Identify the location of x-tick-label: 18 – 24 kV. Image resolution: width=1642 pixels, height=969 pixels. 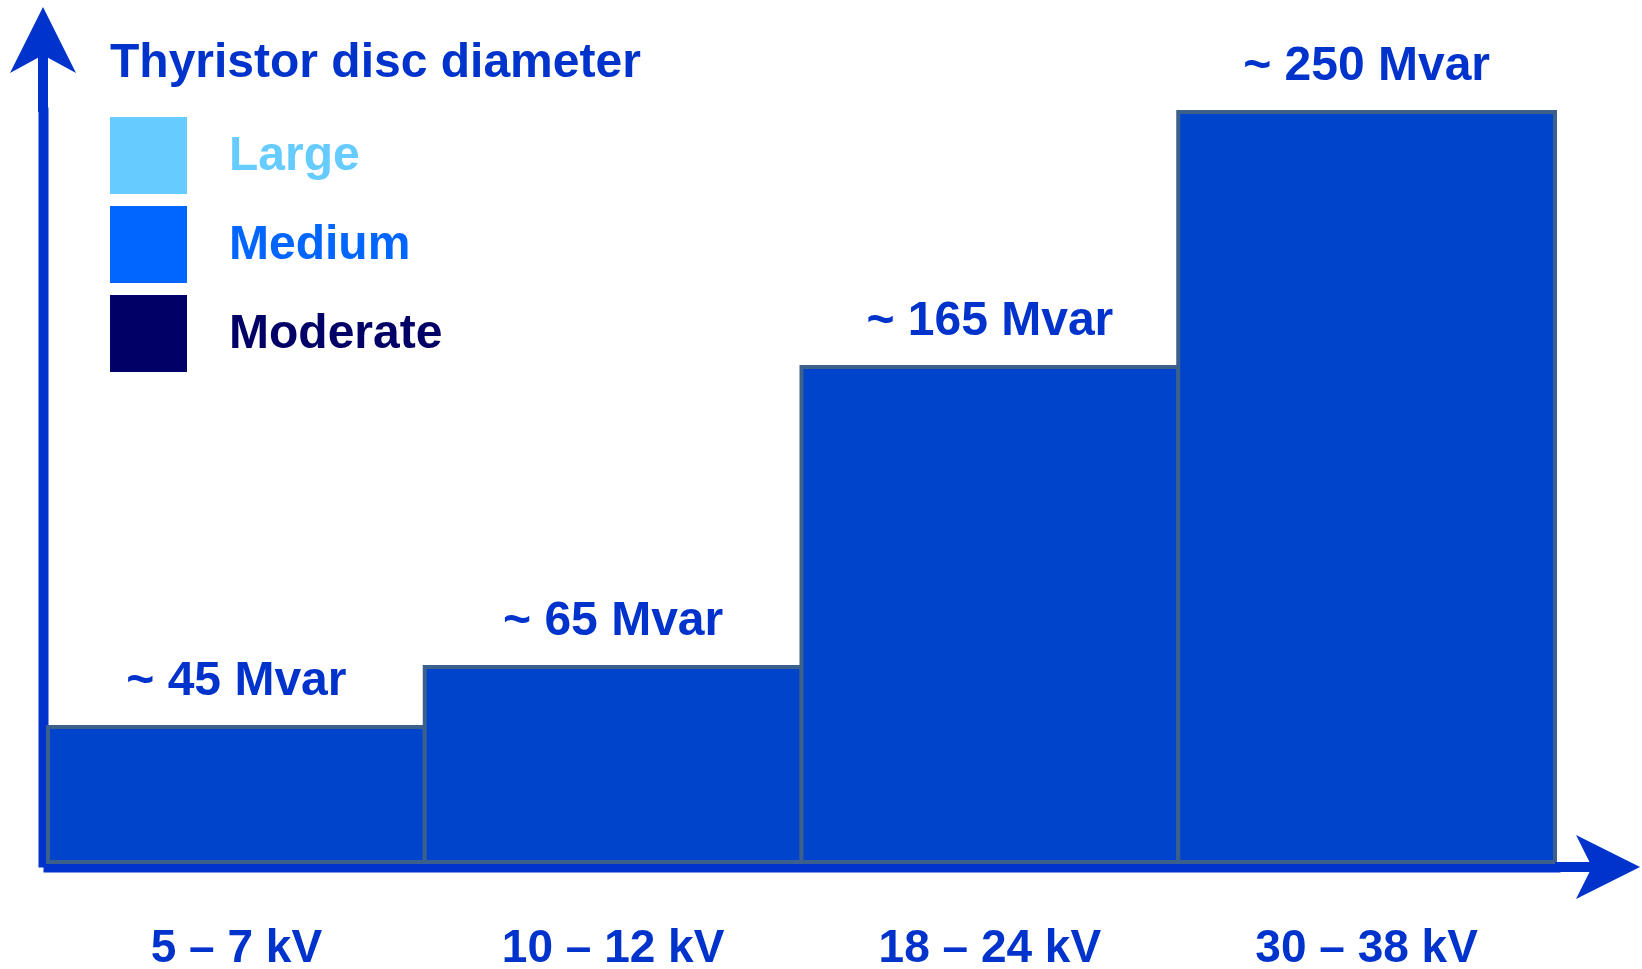
(990, 944).